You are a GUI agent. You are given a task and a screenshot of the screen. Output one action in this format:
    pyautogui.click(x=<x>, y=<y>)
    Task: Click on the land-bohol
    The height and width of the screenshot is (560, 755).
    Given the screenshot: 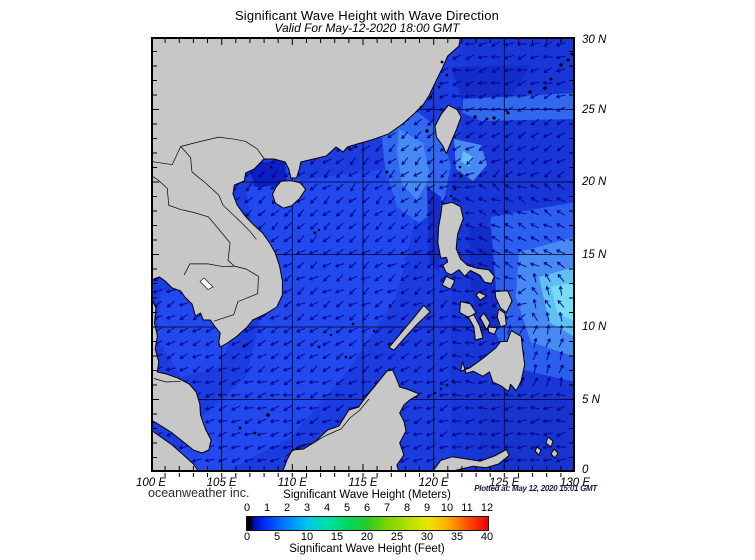 What is the action you would take?
    pyautogui.click(x=492, y=330)
    